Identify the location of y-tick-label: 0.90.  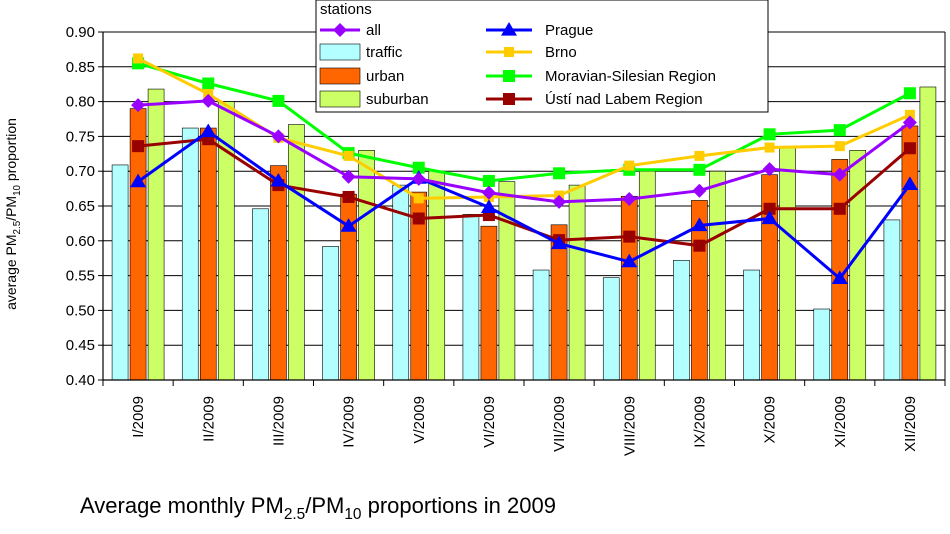
(80, 32).